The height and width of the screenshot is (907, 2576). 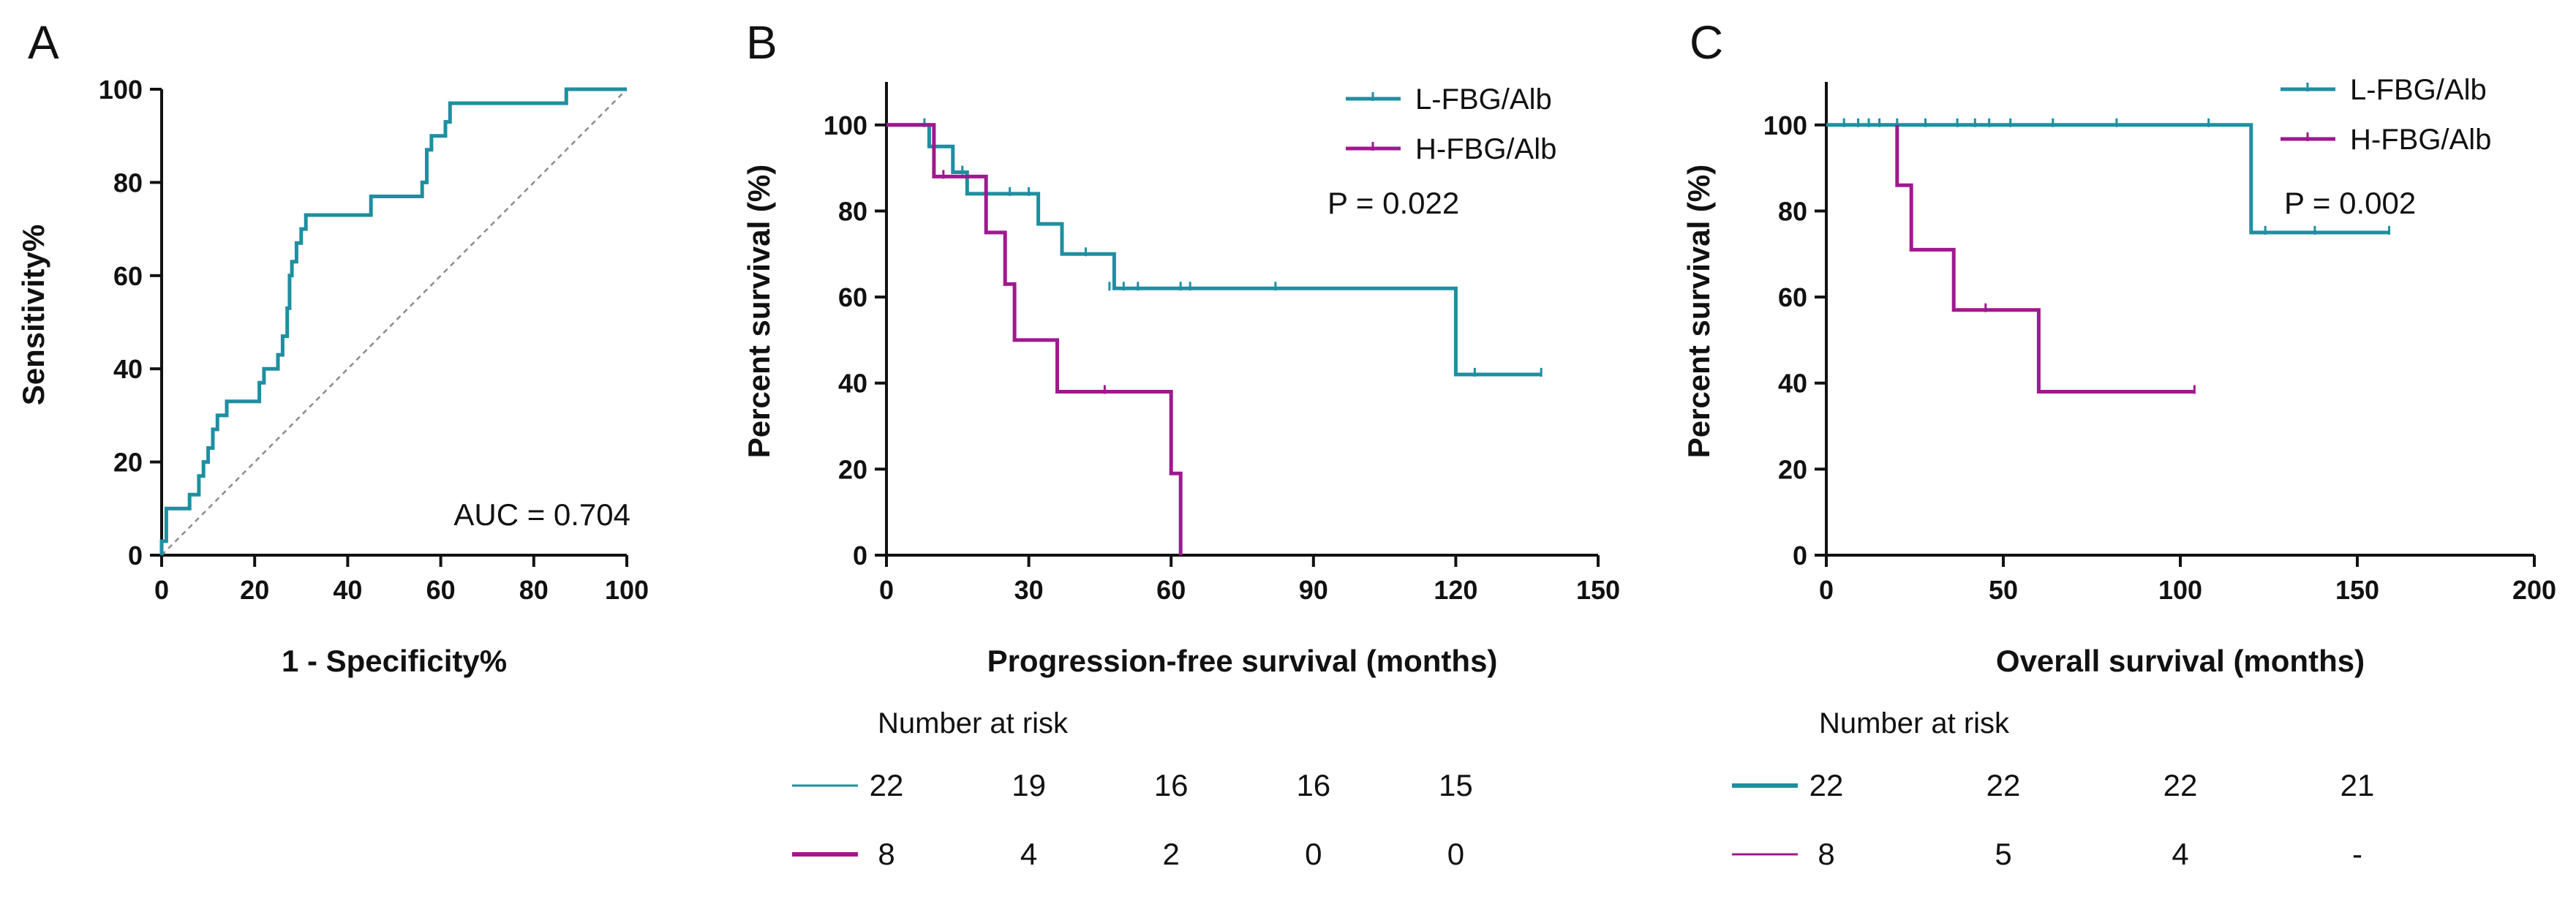 I want to click on x-tick-label: 200, so click(x=2534, y=590).